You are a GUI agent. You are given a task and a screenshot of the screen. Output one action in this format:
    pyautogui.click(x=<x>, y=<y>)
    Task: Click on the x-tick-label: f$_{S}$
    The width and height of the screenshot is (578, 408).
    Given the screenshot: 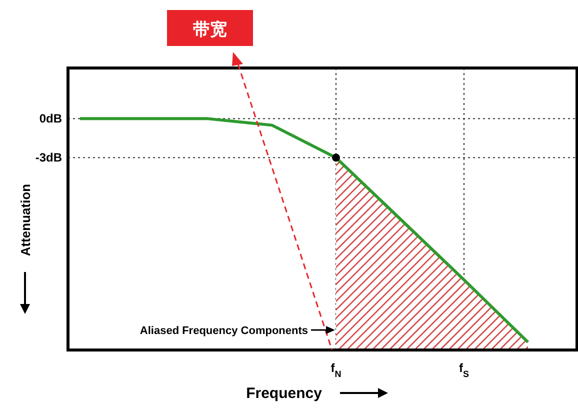 What is the action you would take?
    pyautogui.click(x=464, y=370)
    